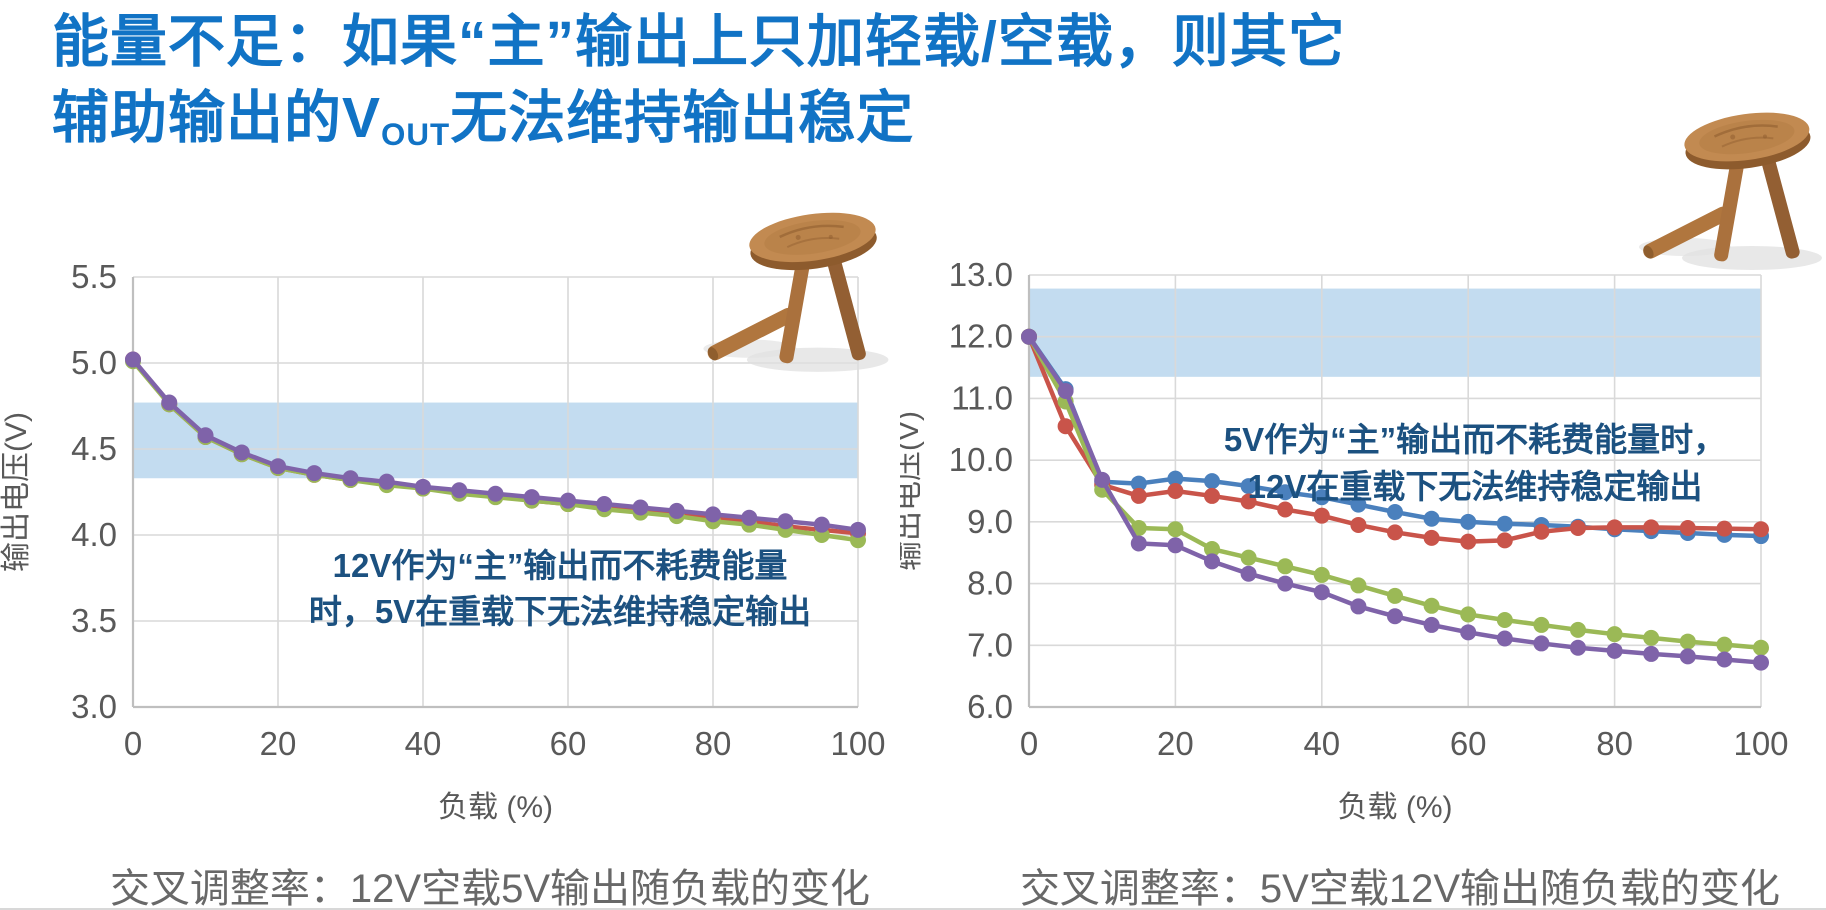 This screenshot has width=1826, height=910. I want to click on chart-right-annotation-line1: 5V作为“主”输出而不耗费能量时，, so click(1475, 439).